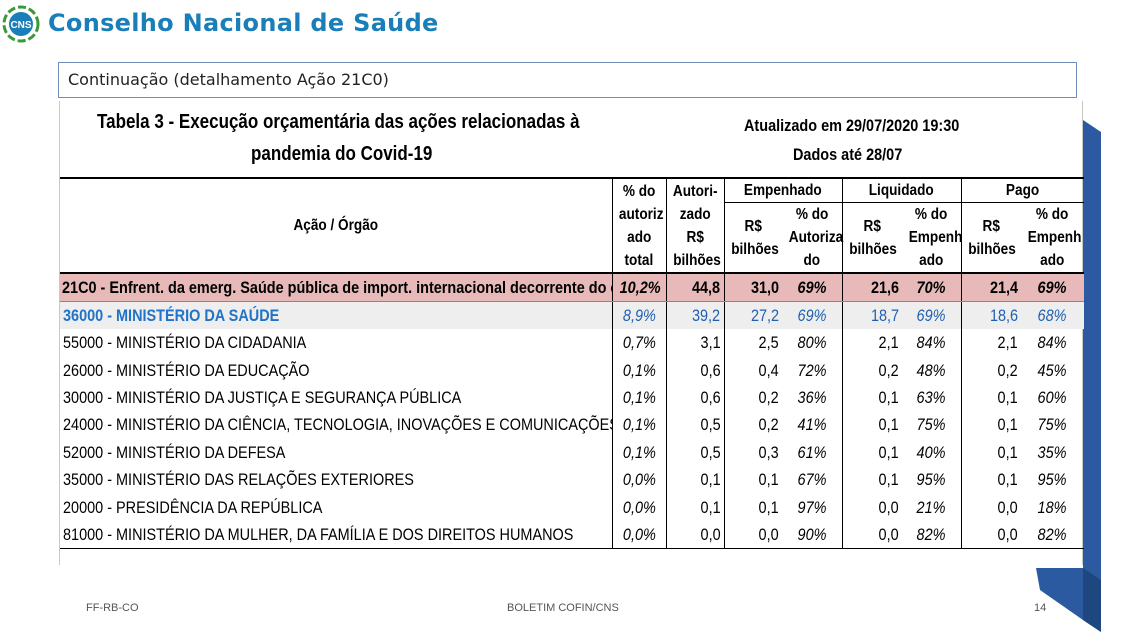 The width and height of the screenshot is (1121, 636). What do you see at coordinates (174, 452) in the screenshot?
I see `row-name: 52000 - MINISTÉRIO DA DEFESA` at bounding box center [174, 452].